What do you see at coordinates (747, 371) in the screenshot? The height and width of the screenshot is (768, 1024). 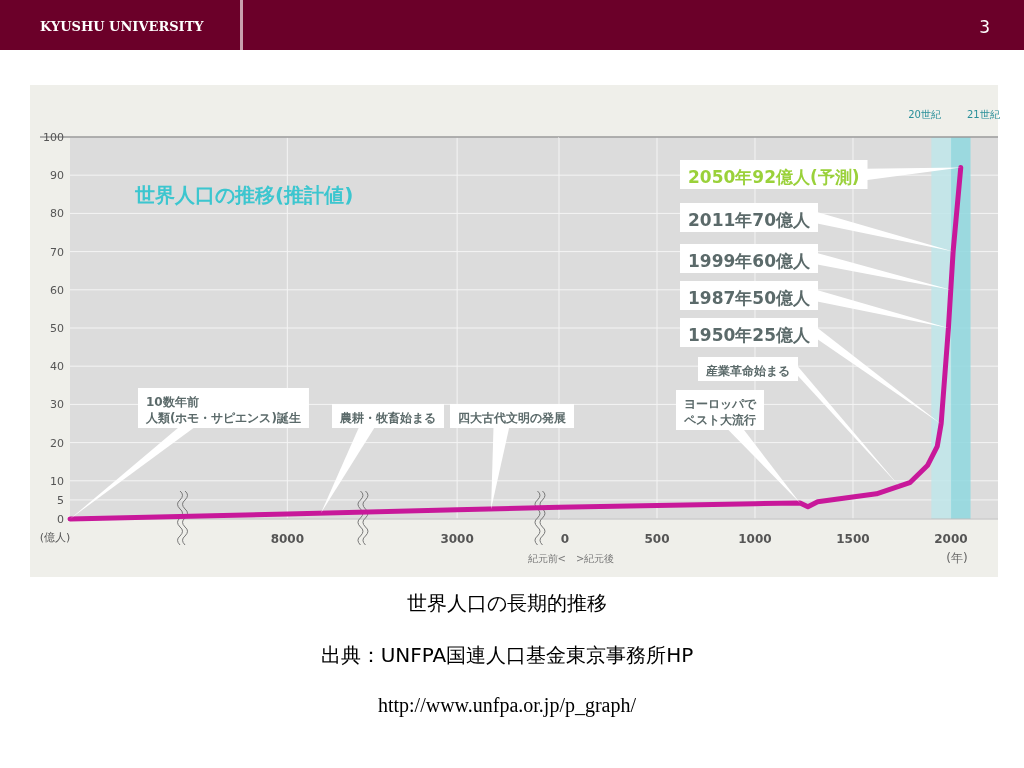 I see `annotation: 産業革命始まる` at bounding box center [747, 371].